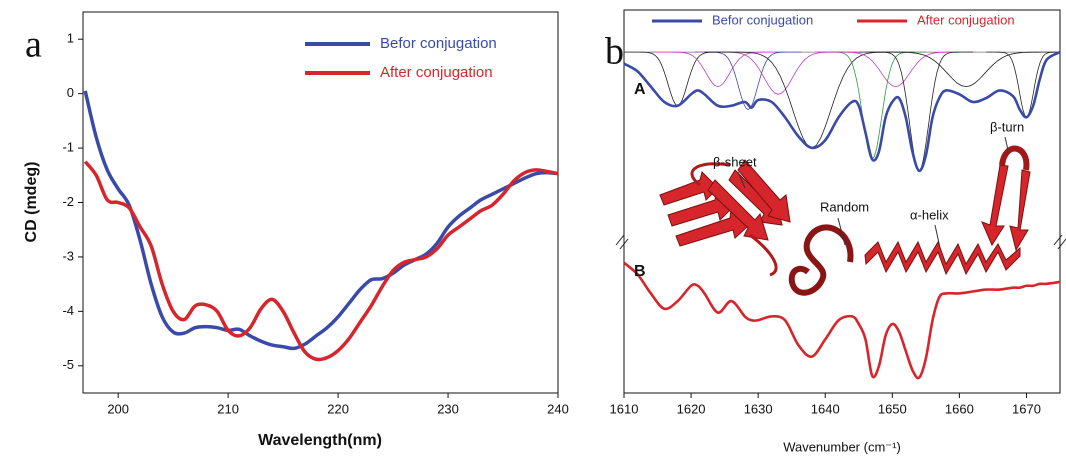 The height and width of the screenshot is (462, 1066). Describe the element at coordinates (228, 408) in the screenshot. I see `x-tick-label: 210` at that location.